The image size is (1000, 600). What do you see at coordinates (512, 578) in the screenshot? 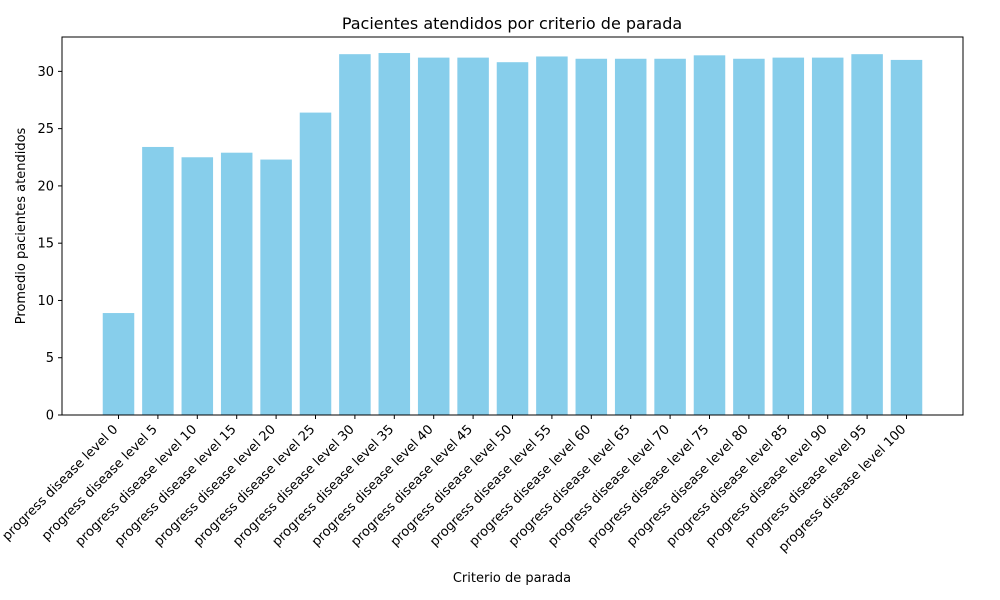
I see `x-axis-label: Criterio de parada` at bounding box center [512, 578].